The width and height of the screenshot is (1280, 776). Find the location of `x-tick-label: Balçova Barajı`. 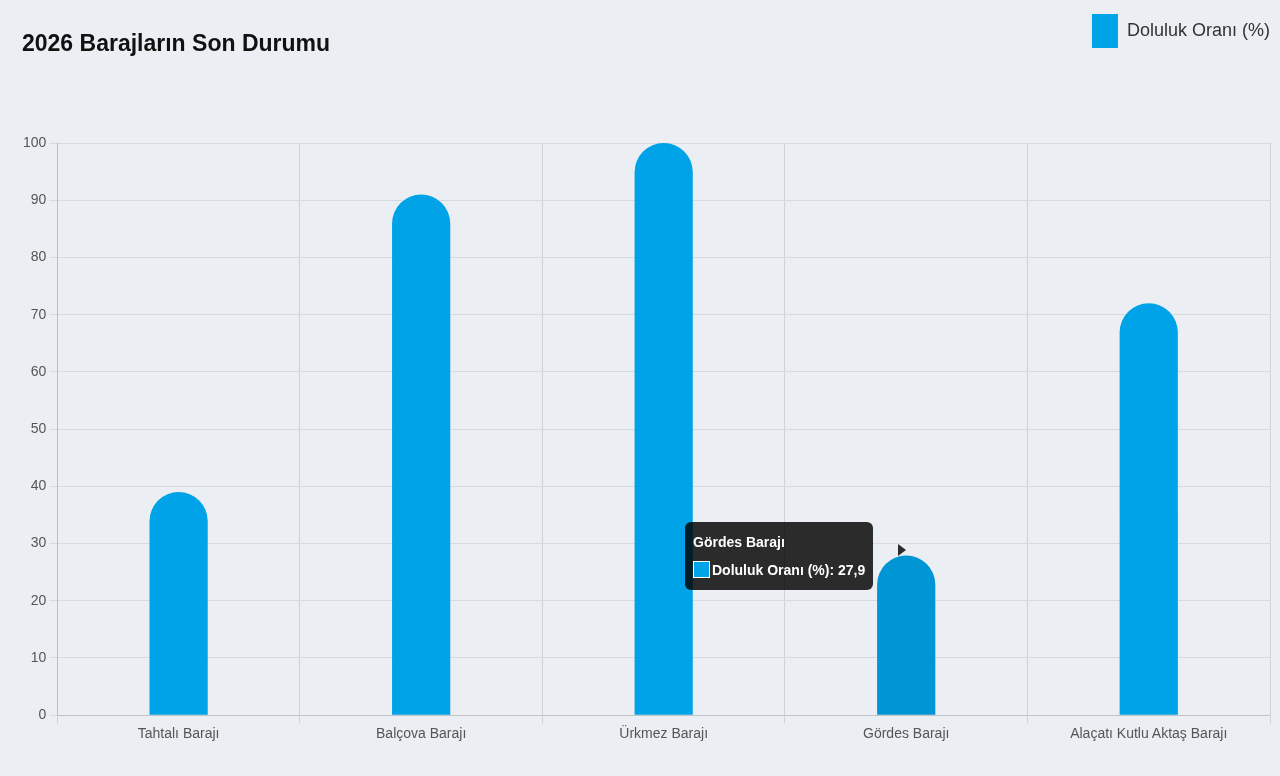

x-tick-label: Balçova Barajı is located at coordinates (421, 733).